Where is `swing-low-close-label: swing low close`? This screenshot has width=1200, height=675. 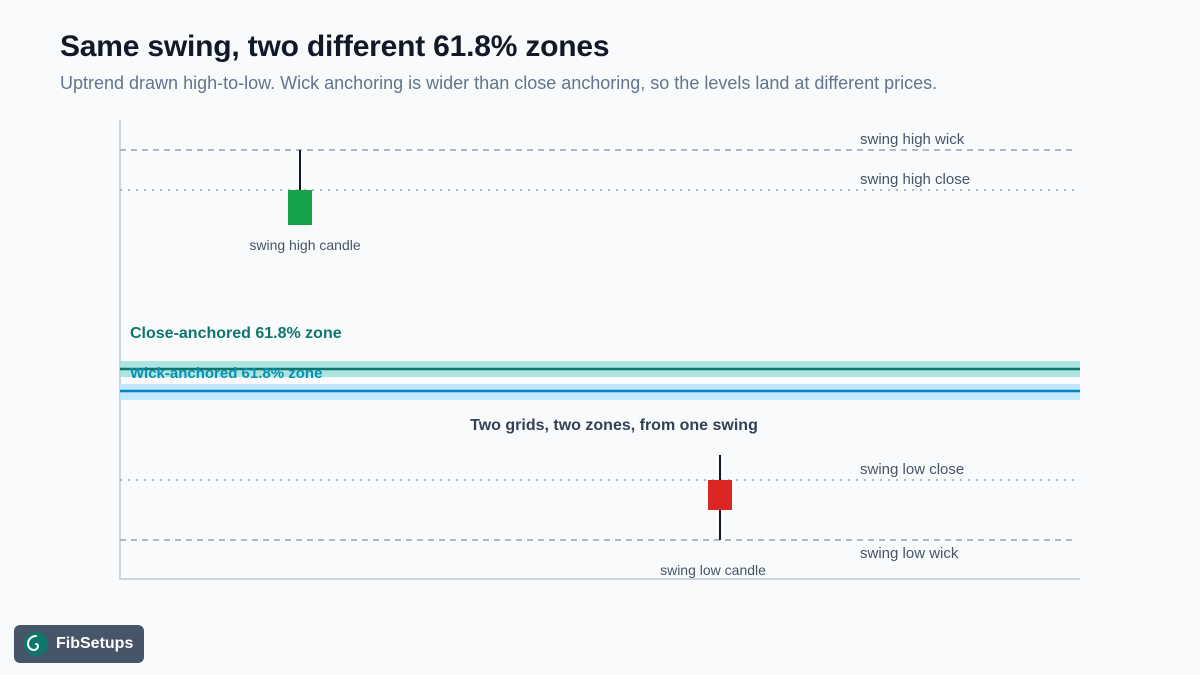 swing-low-close-label: swing low close is located at coordinates (912, 469).